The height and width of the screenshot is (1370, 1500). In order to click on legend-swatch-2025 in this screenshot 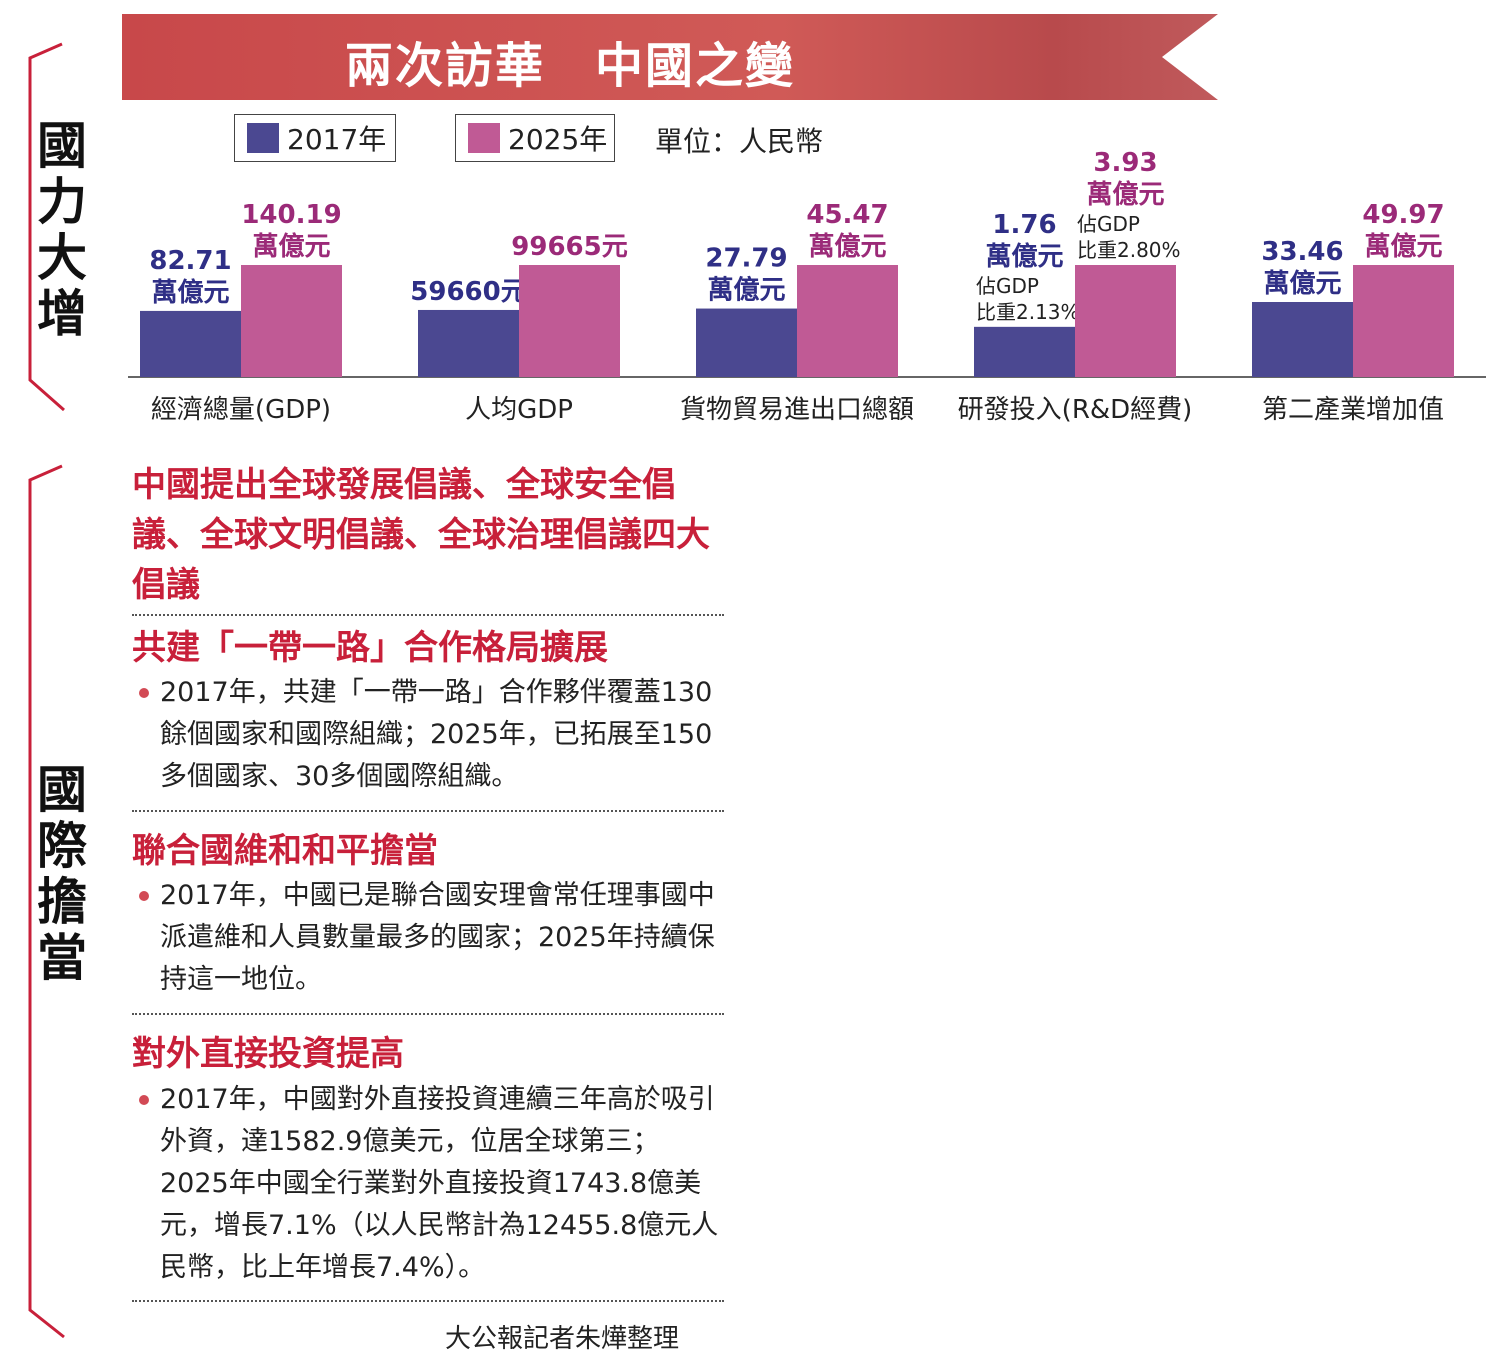, I will do `click(484, 138)`.